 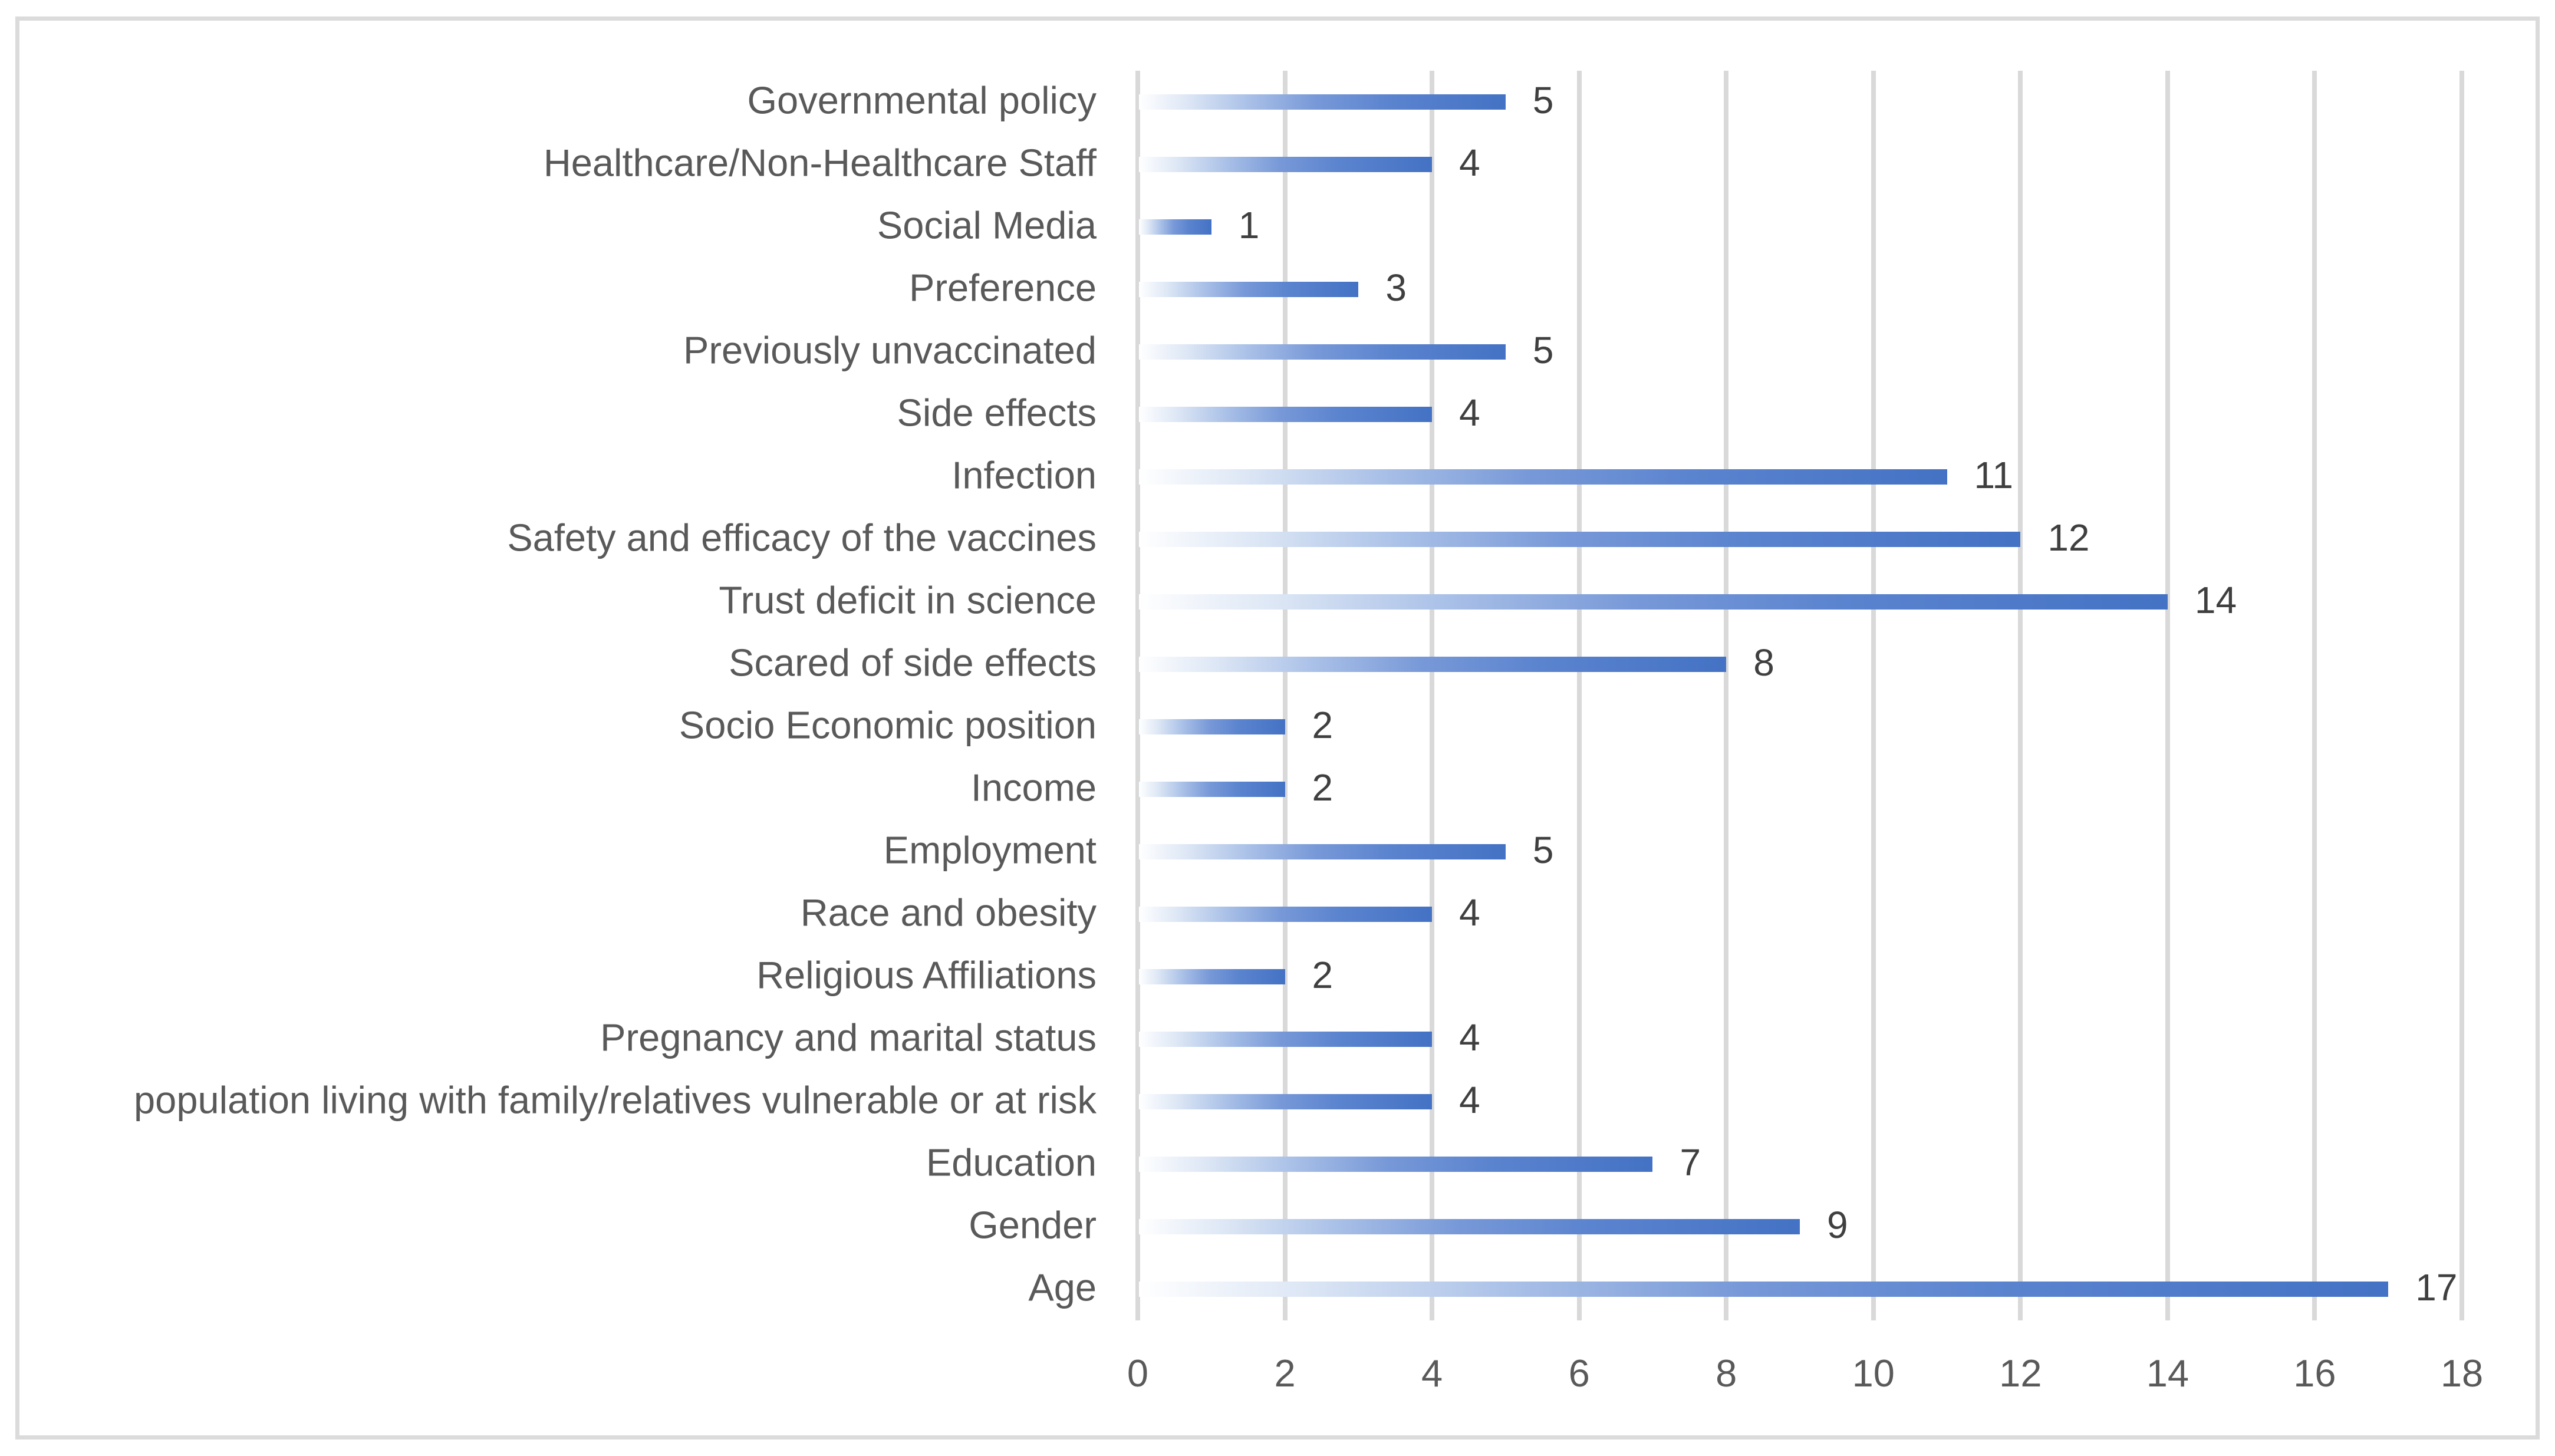 What do you see at coordinates (890, 350) in the screenshot?
I see `category-label: Previously unvaccinated` at bounding box center [890, 350].